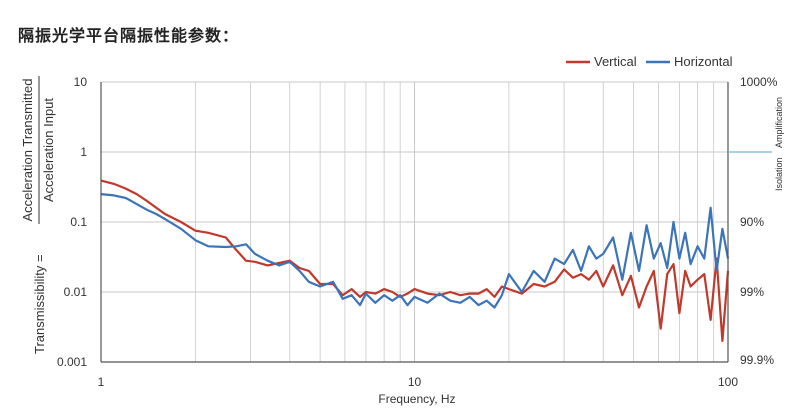 The image size is (799, 413). Describe the element at coordinates (703, 61) in the screenshot. I see `legend-label-horizontal: Horizontal` at that location.